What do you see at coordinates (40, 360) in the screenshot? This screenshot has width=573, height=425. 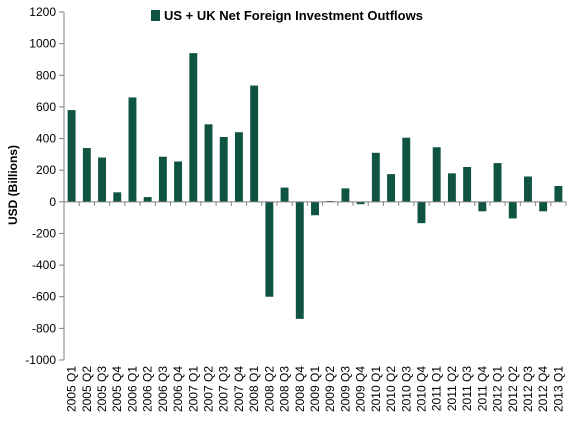 I see `y-tick-label: -1000` at bounding box center [40, 360].